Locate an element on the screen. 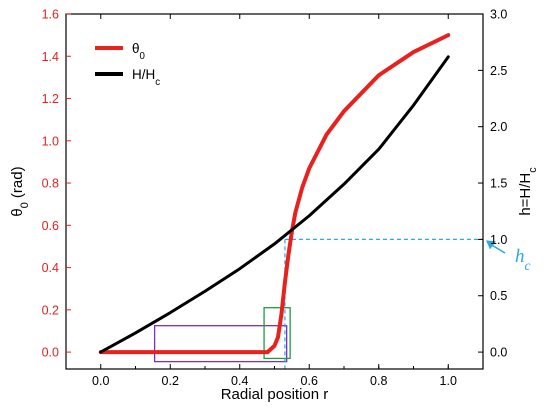  y-left-axis-title: θ0 (rad) is located at coordinates (20, 191).